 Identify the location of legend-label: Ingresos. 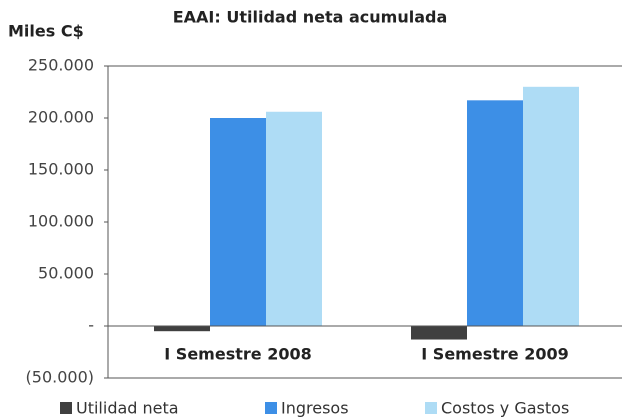
(315, 408).